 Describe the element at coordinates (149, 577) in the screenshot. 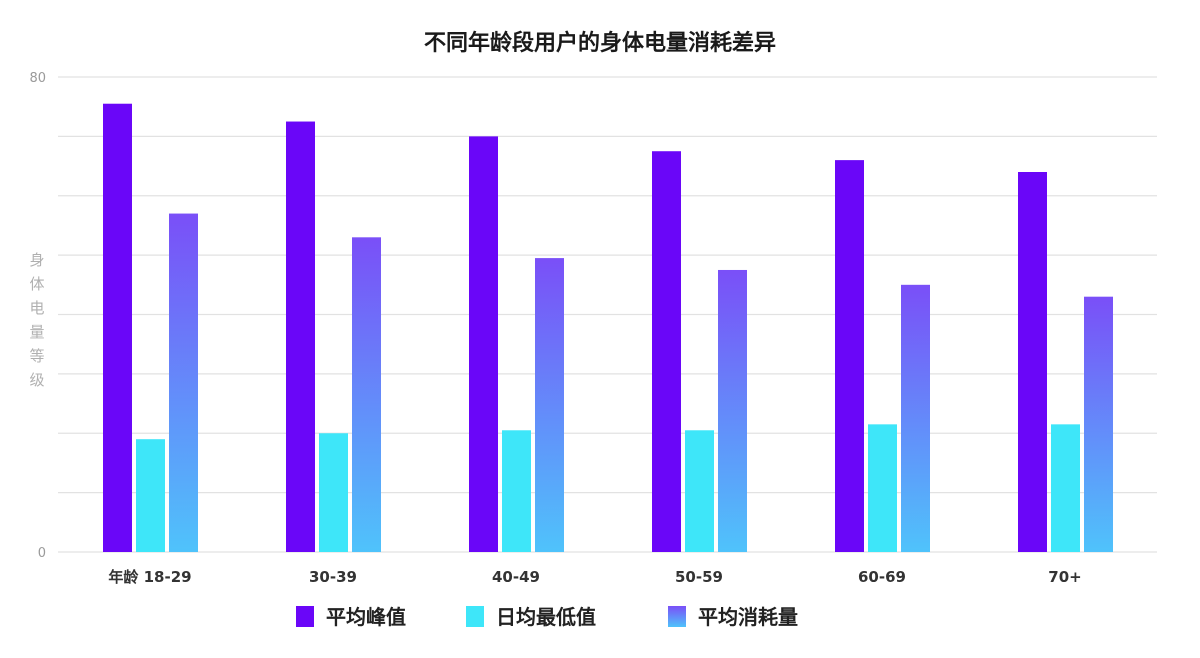

I see `x-tick-label: 年龄 18-29` at that location.